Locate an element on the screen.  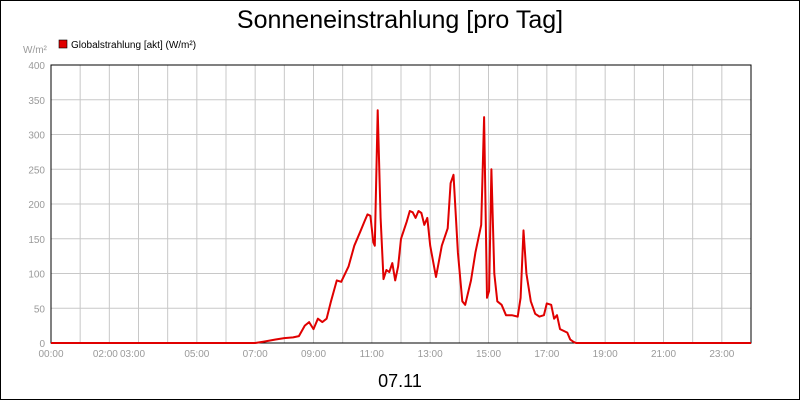
x-tick-label: 13:00 is located at coordinates (430, 354).